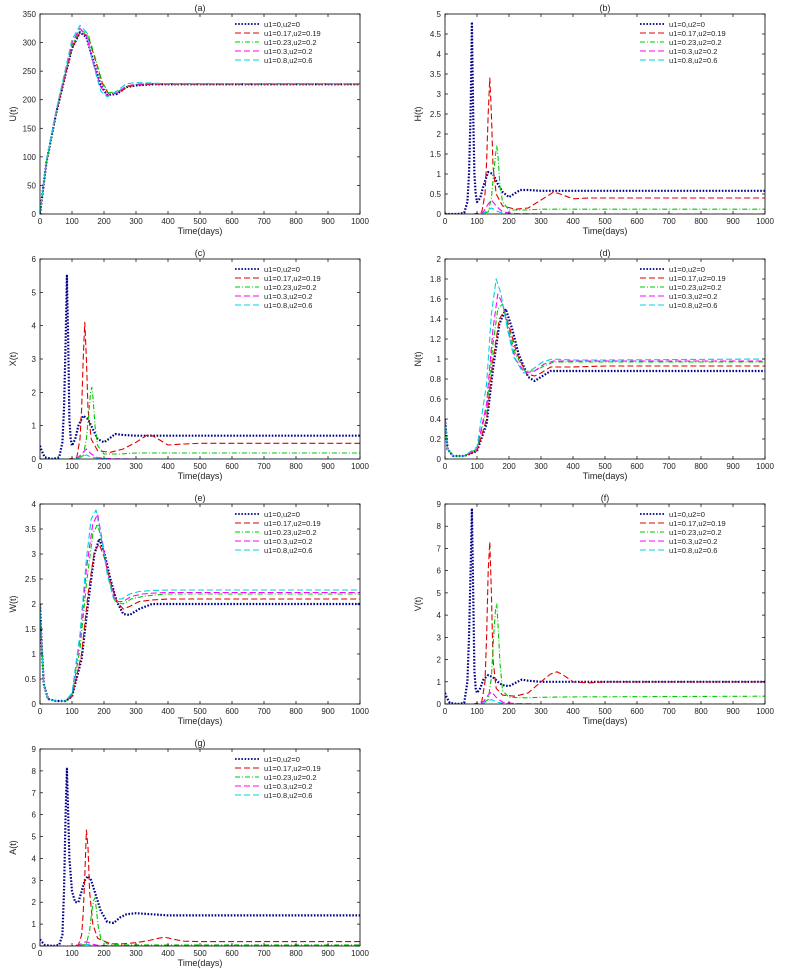 The width and height of the screenshot is (790, 974). I want to click on panel-title: (a), so click(200, 8).